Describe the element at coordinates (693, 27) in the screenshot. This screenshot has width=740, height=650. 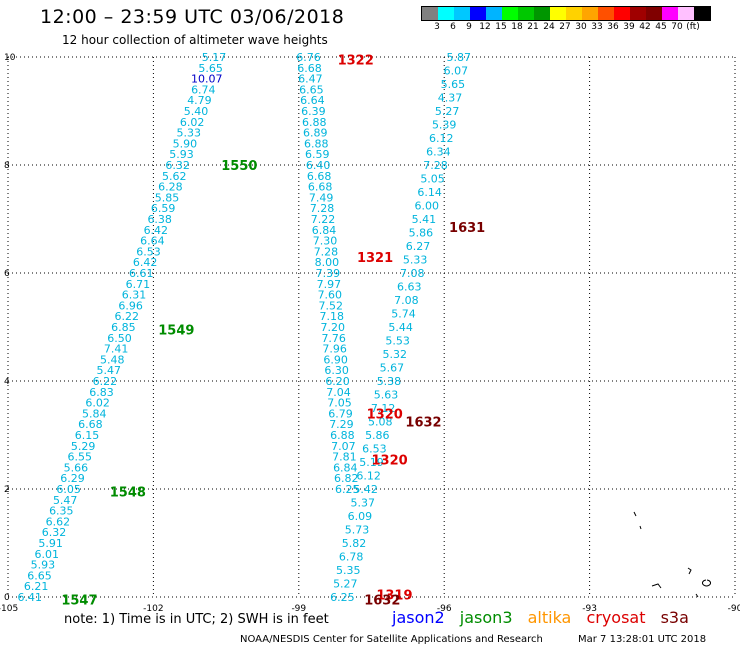
I see `color-scale-tick: (ft)` at that location.